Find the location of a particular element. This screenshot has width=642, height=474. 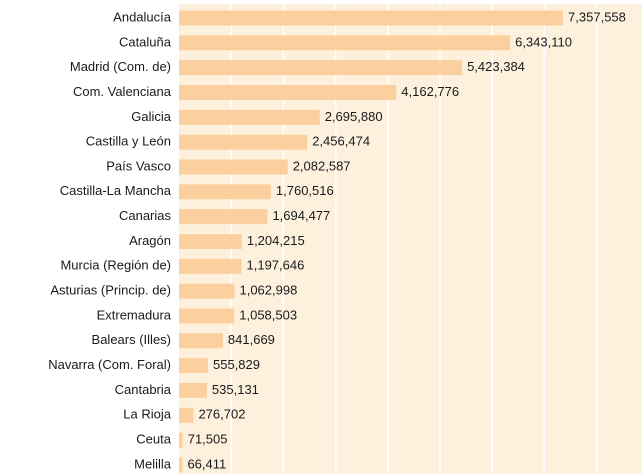

value-label: 2,082,587 is located at coordinates (322, 165).